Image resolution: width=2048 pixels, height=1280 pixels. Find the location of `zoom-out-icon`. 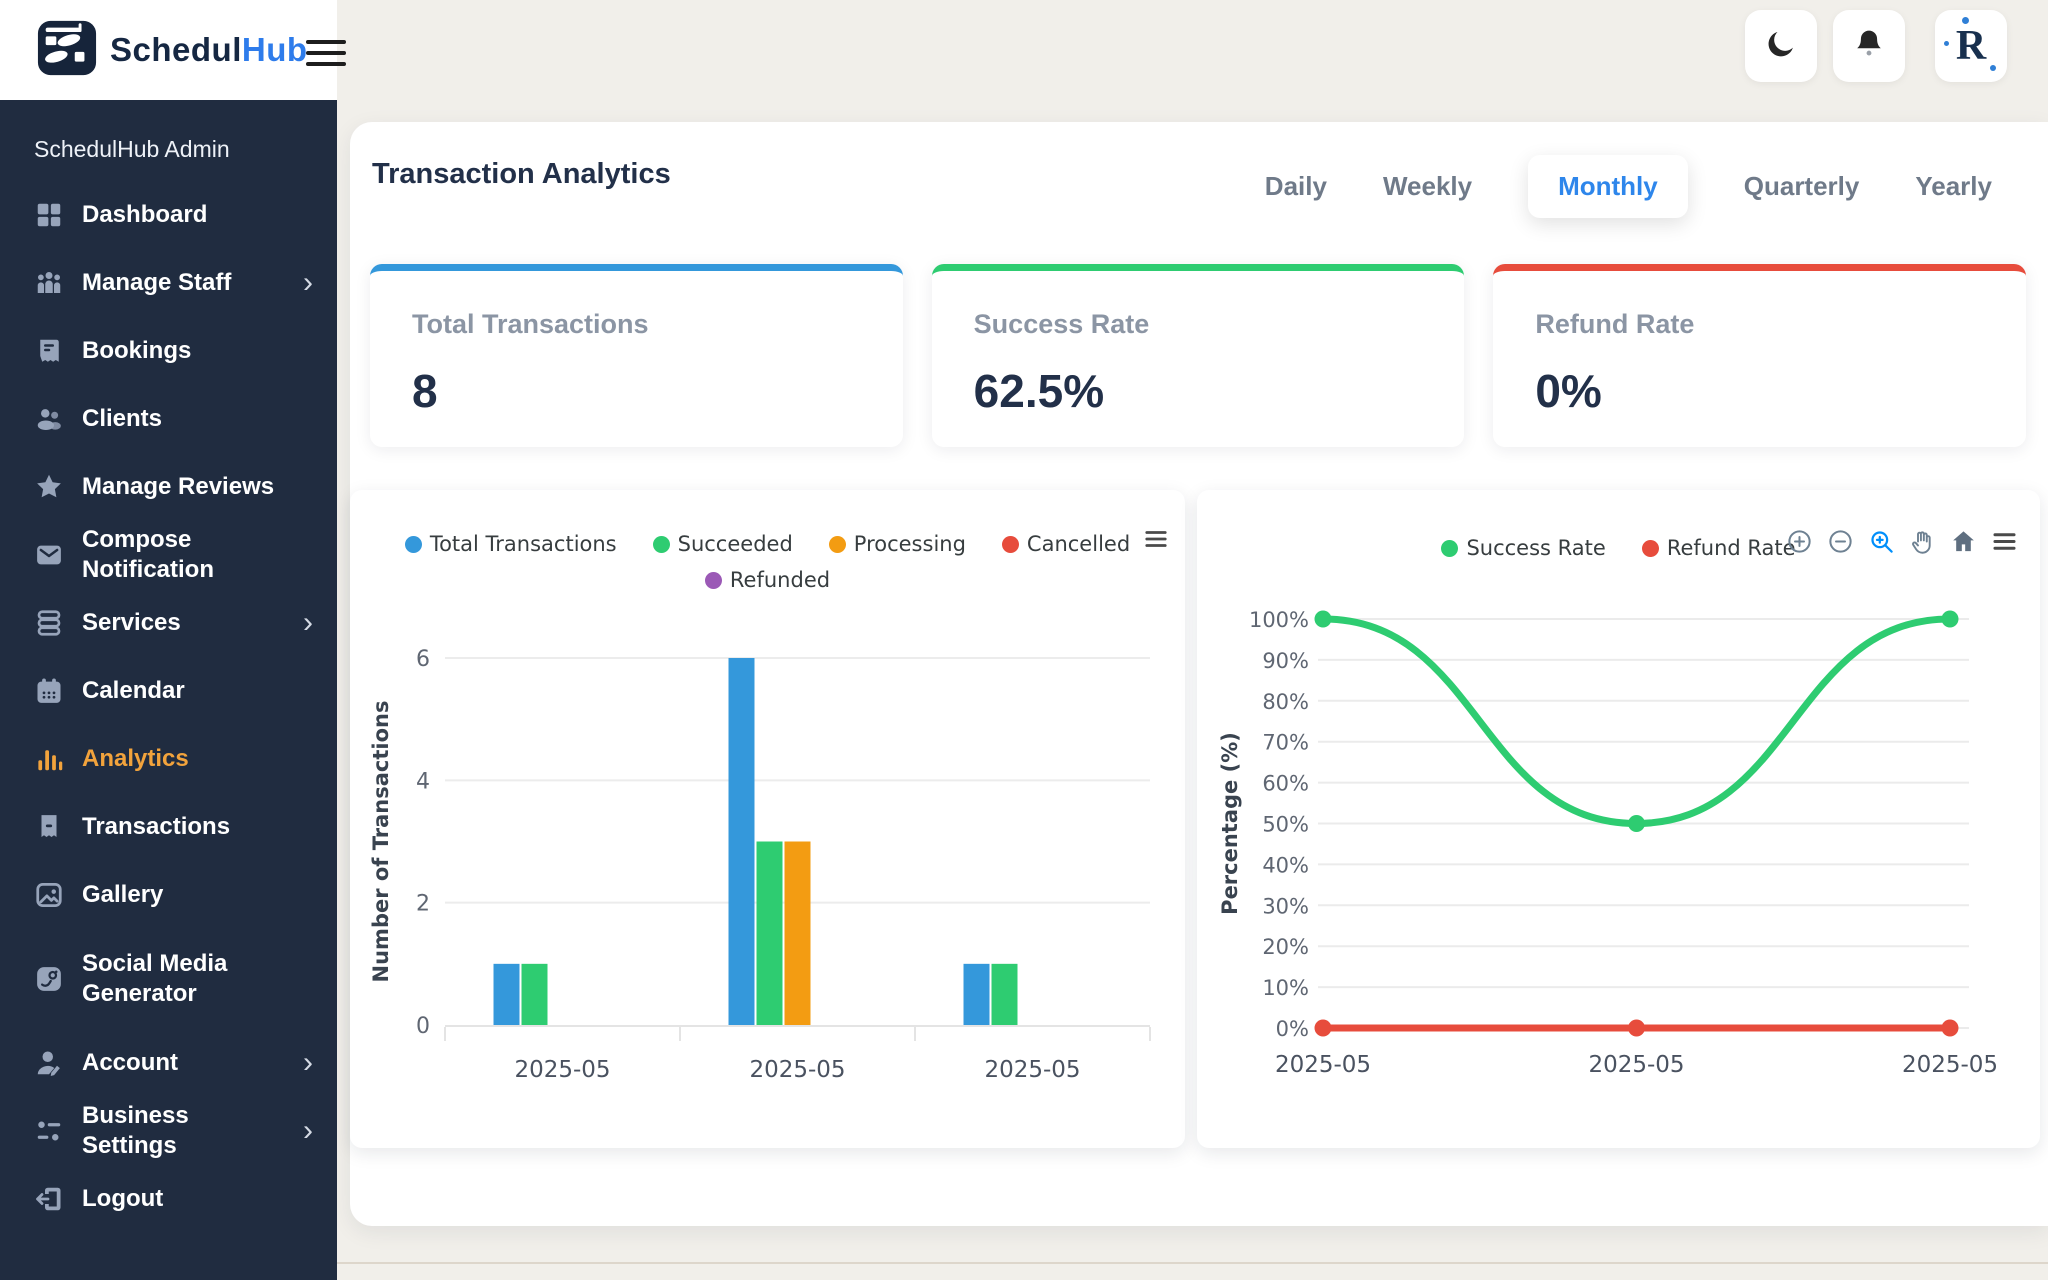

zoom-out-icon is located at coordinates (1840, 541).